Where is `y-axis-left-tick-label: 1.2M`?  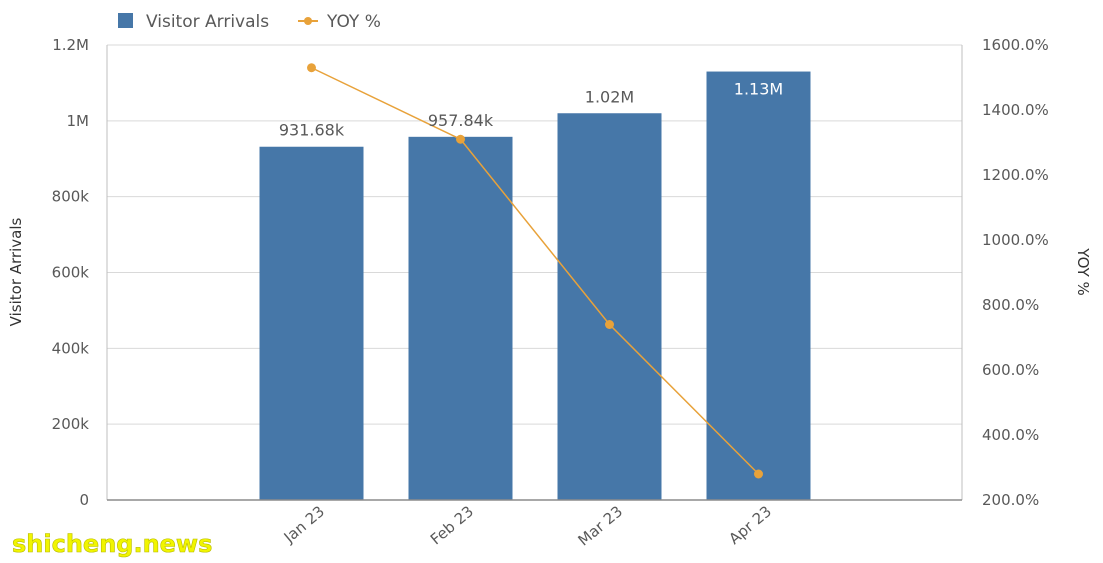
y-axis-left-tick-label: 1.2M is located at coordinates (70, 45).